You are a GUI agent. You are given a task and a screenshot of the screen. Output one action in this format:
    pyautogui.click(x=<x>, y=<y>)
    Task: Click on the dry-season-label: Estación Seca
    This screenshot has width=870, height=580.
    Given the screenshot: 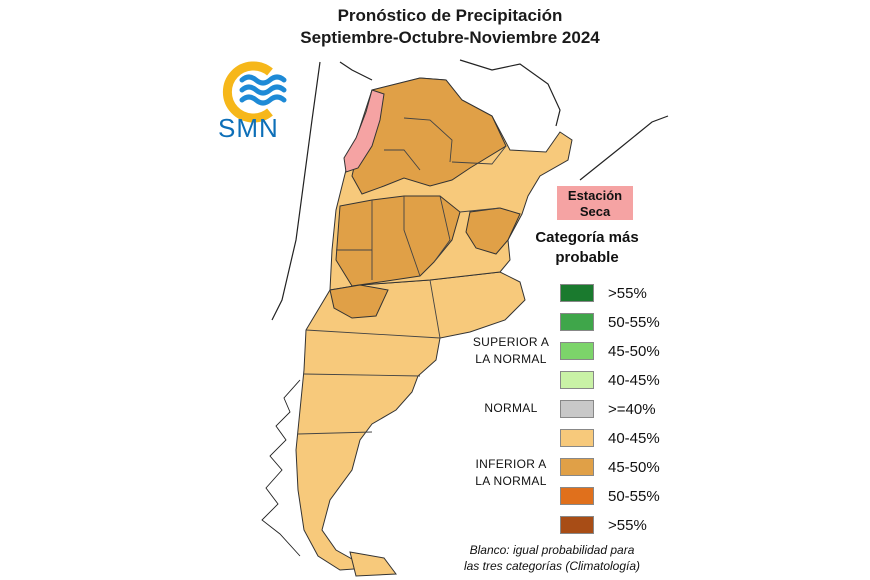 What is the action you would take?
    pyautogui.click(x=595, y=203)
    